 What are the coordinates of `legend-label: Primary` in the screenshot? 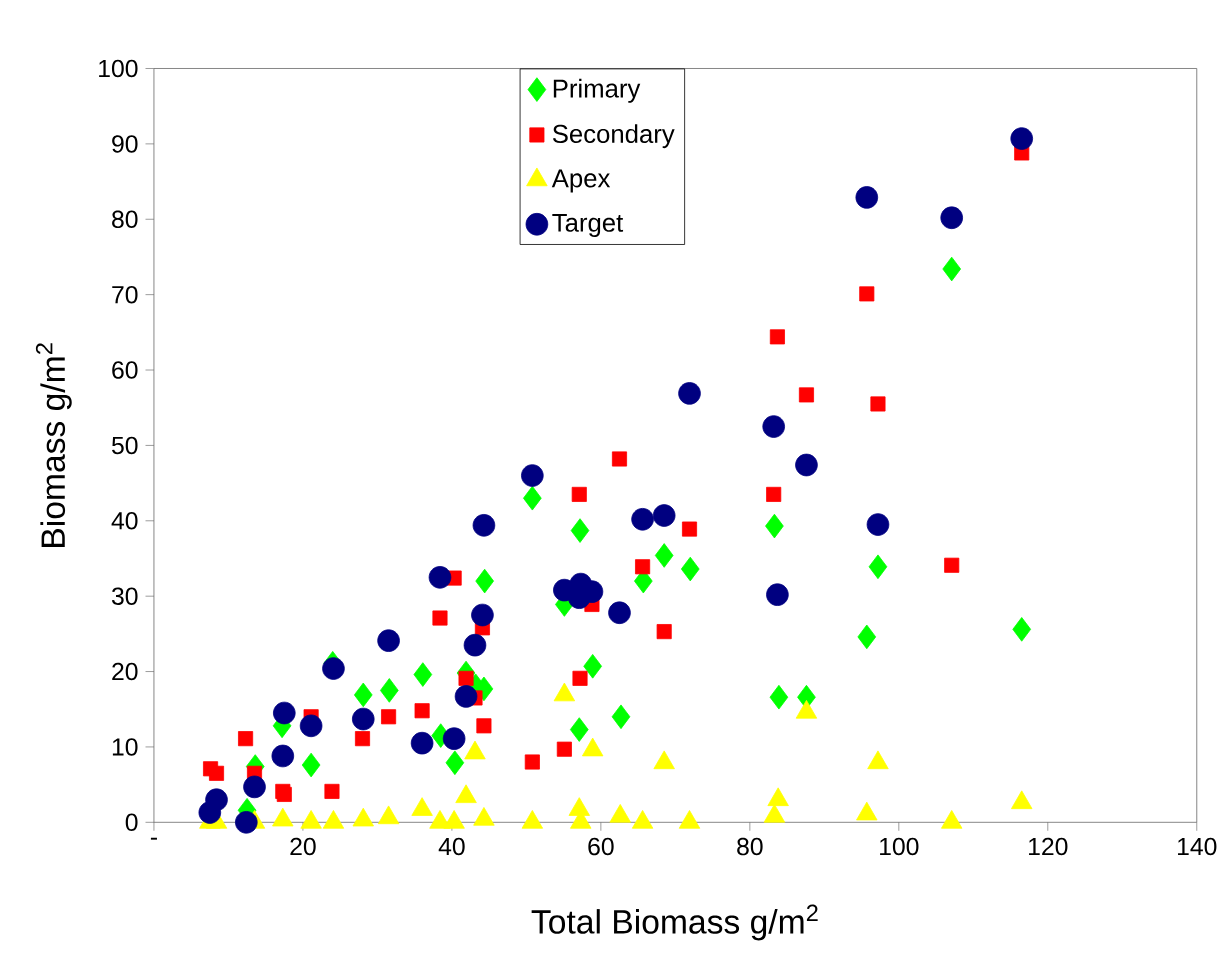 It's located at (597, 90).